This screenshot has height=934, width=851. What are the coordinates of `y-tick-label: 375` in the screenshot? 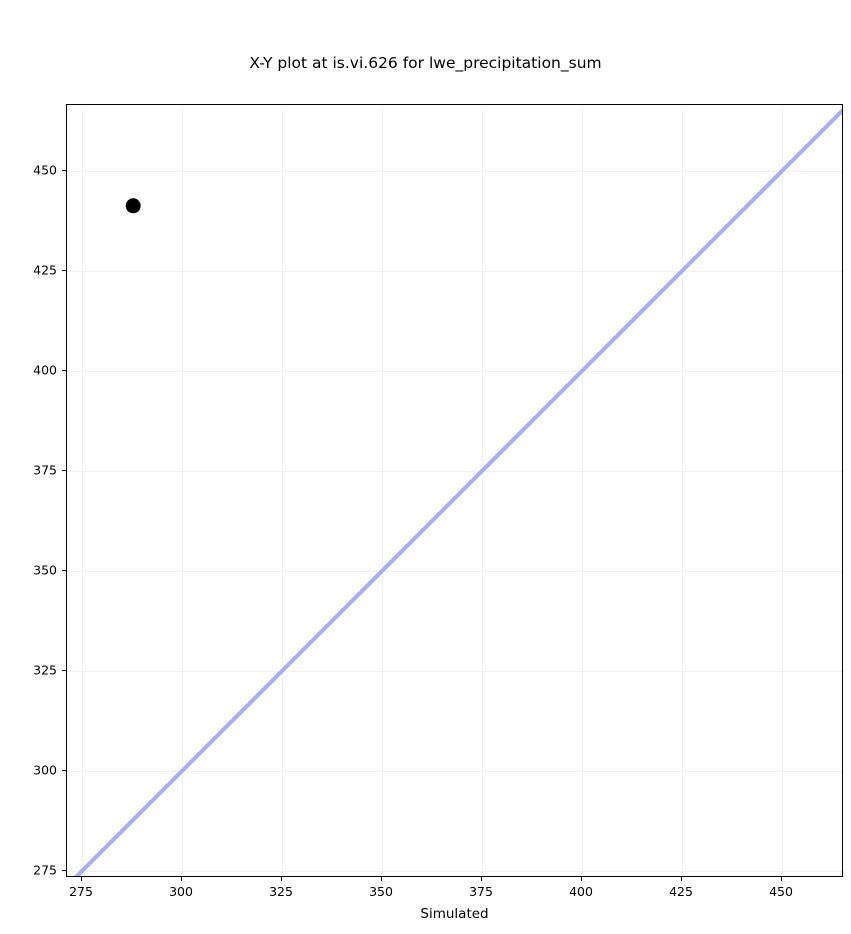 It's located at (45, 470).